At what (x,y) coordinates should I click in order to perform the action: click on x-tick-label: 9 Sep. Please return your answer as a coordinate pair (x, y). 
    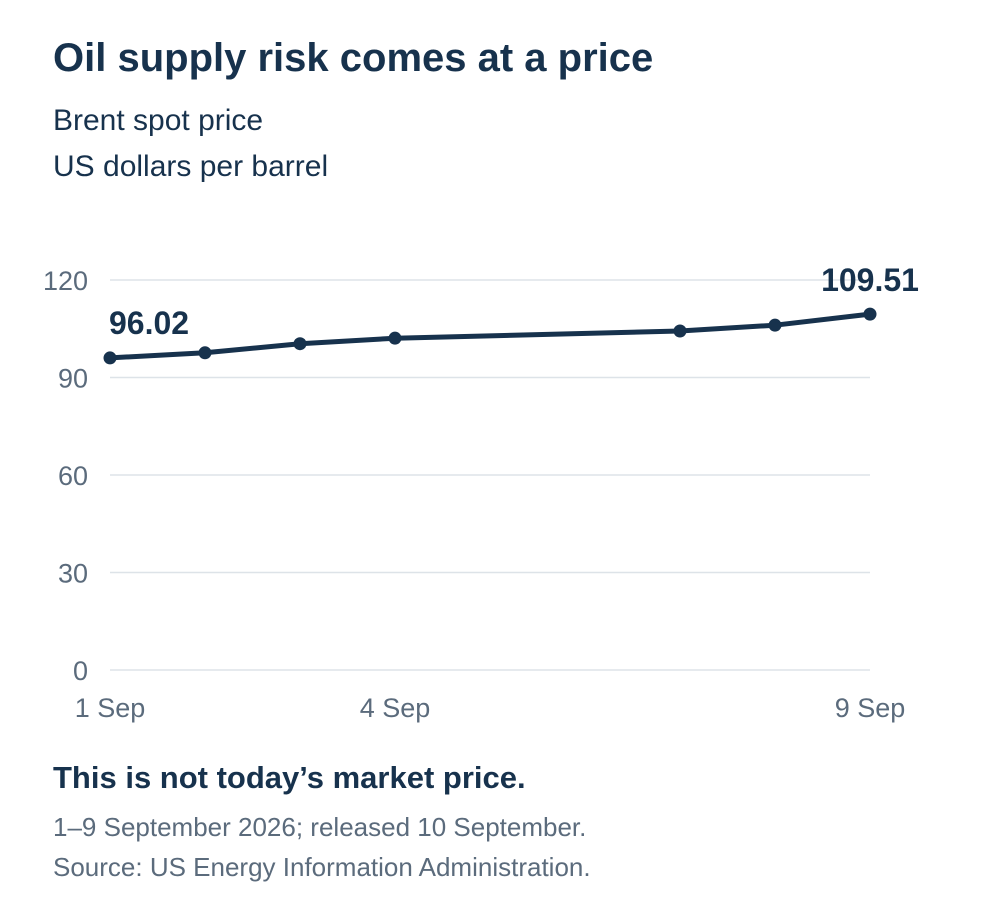
    Looking at the image, I should click on (870, 708).